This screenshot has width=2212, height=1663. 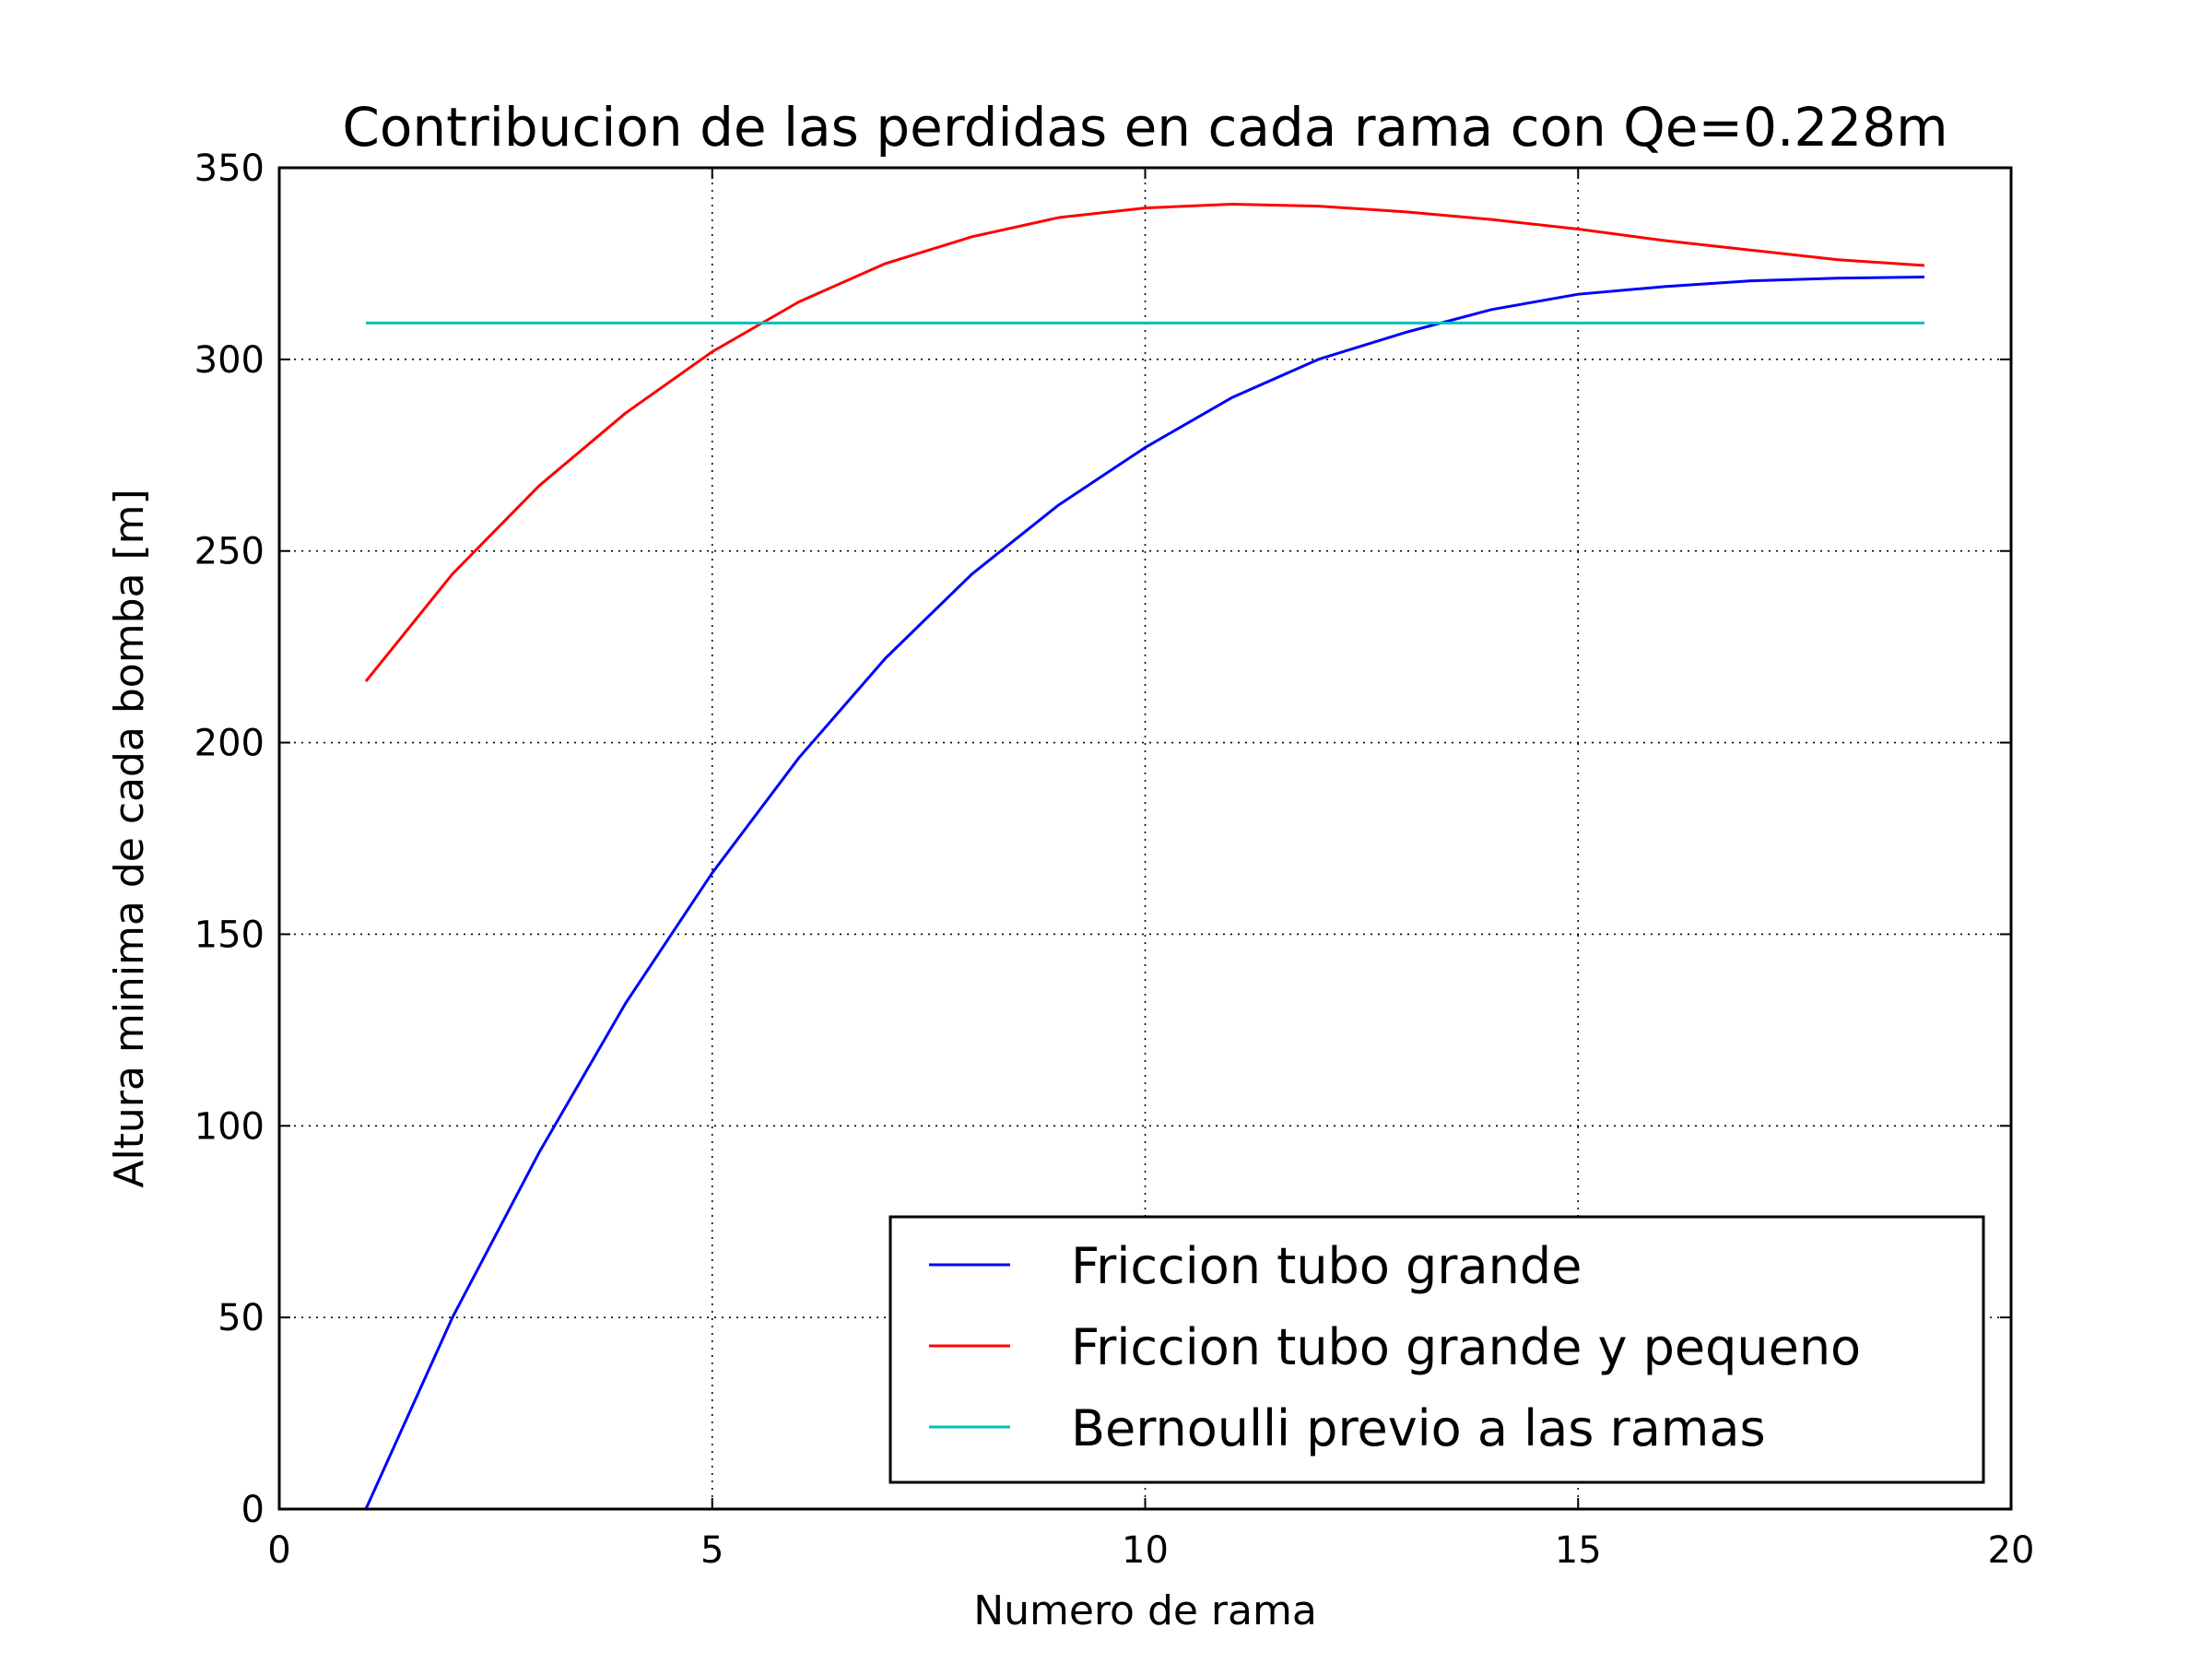 What do you see at coordinates (241, 1318) in the screenshot?
I see `y-tick-label: 50` at bounding box center [241, 1318].